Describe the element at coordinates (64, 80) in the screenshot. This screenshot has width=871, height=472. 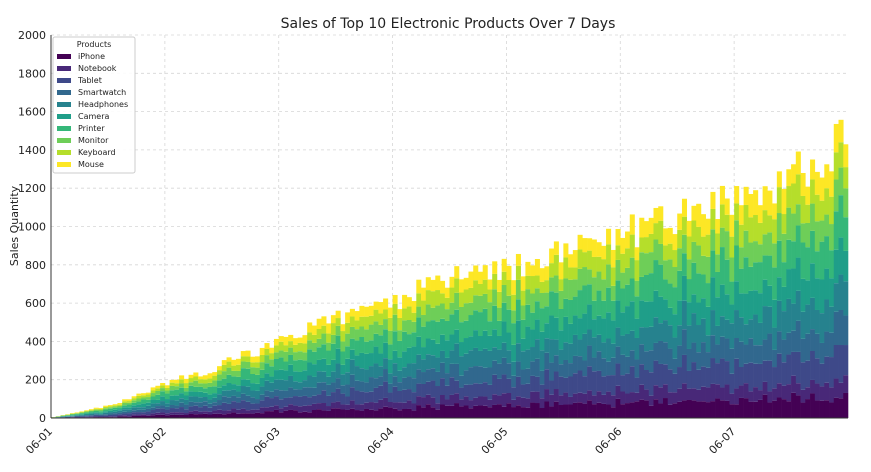
I see `legend-swatch` at that location.